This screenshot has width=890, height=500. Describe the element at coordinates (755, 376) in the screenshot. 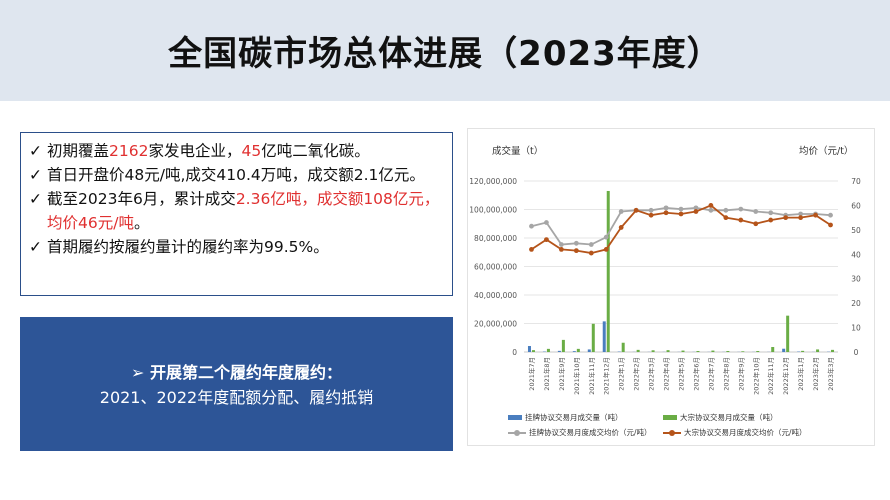

I see `x-tick-label: 2022年10月` at that location.